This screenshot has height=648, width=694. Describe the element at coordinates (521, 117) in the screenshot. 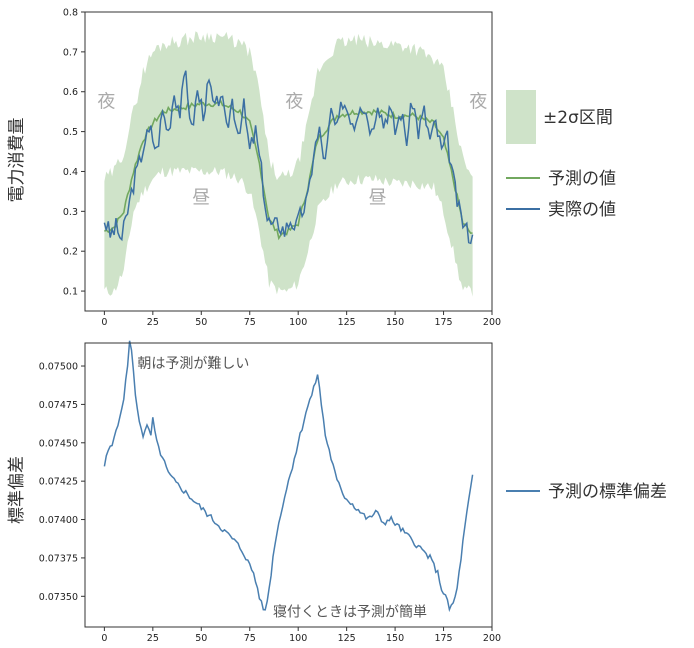

I see `legend-band-swatch` at that location.